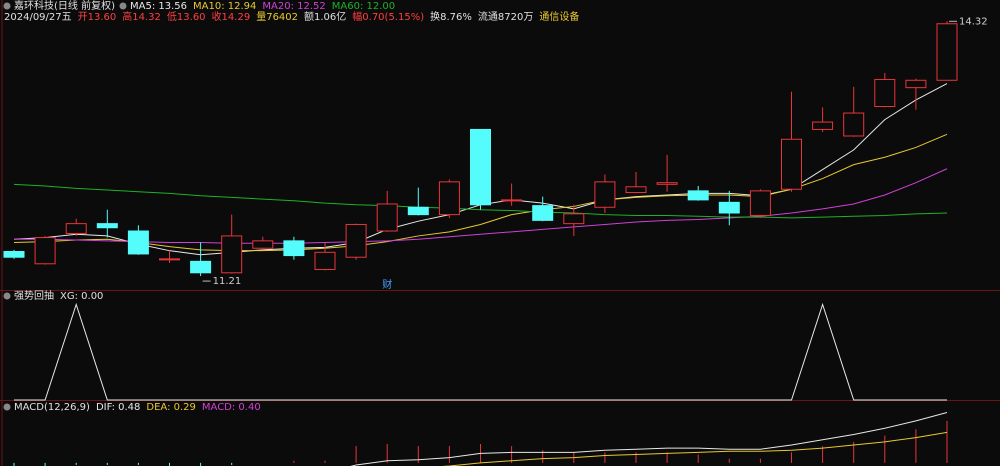 This screenshot has height=466, width=1000. Describe the element at coordinates (277, 17) in the screenshot. I see `header-text: 量76402` at that location.